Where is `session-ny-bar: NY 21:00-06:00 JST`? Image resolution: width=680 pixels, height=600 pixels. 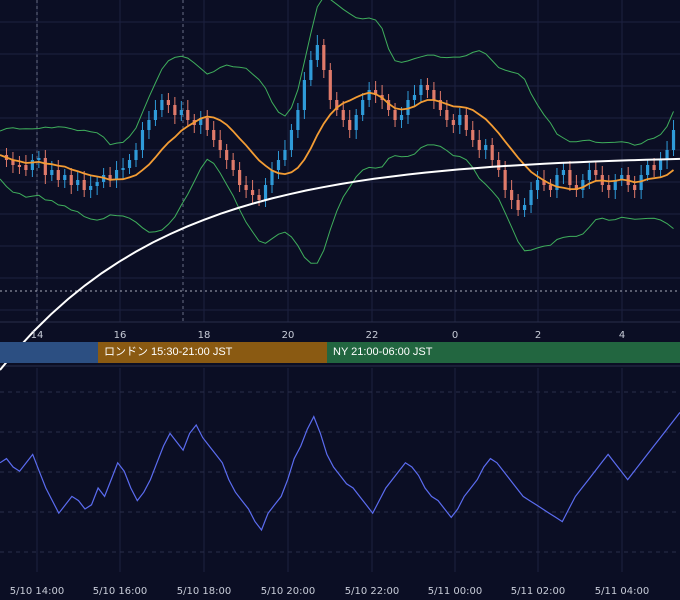 session-ny-bar: NY 21:00-06:00 JST is located at coordinates (503, 352).